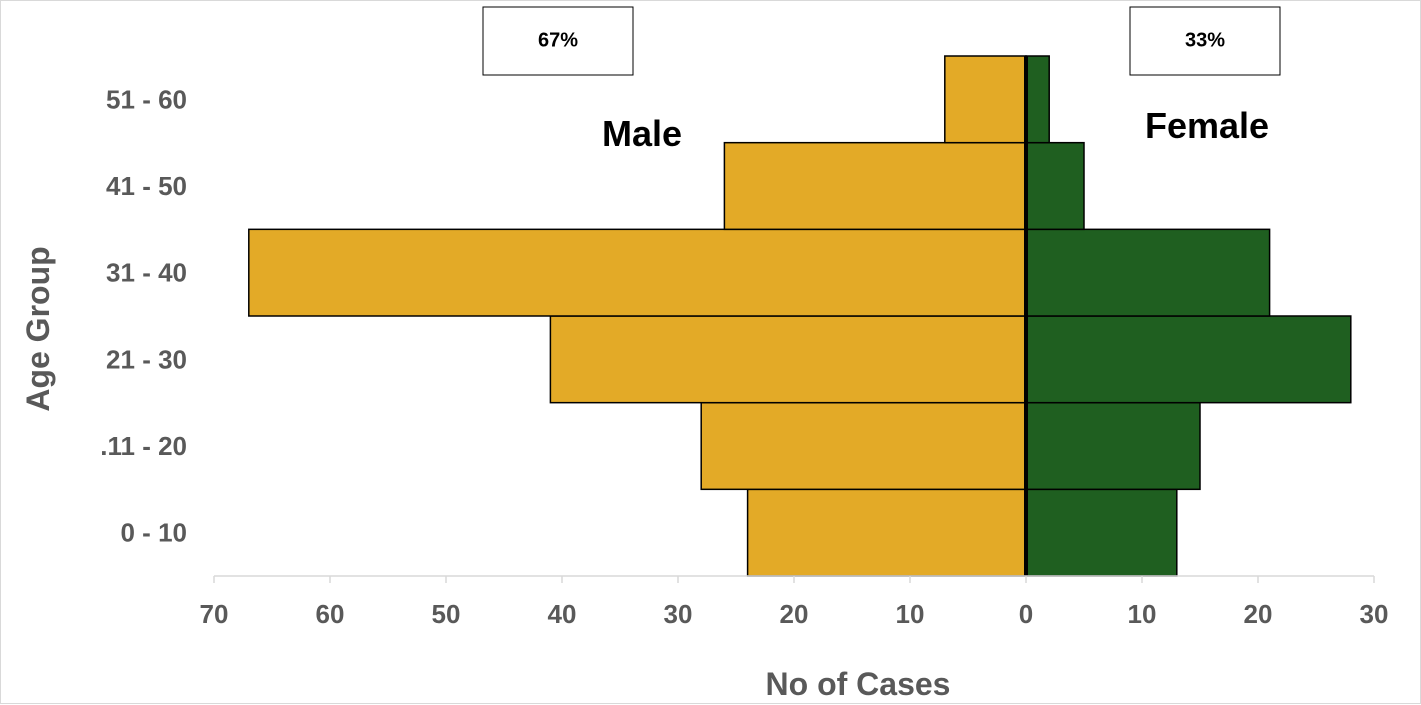 This screenshot has height=705, width=1421. What do you see at coordinates (214, 614) in the screenshot?
I see `x-tick-label: 70` at bounding box center [214, 614].